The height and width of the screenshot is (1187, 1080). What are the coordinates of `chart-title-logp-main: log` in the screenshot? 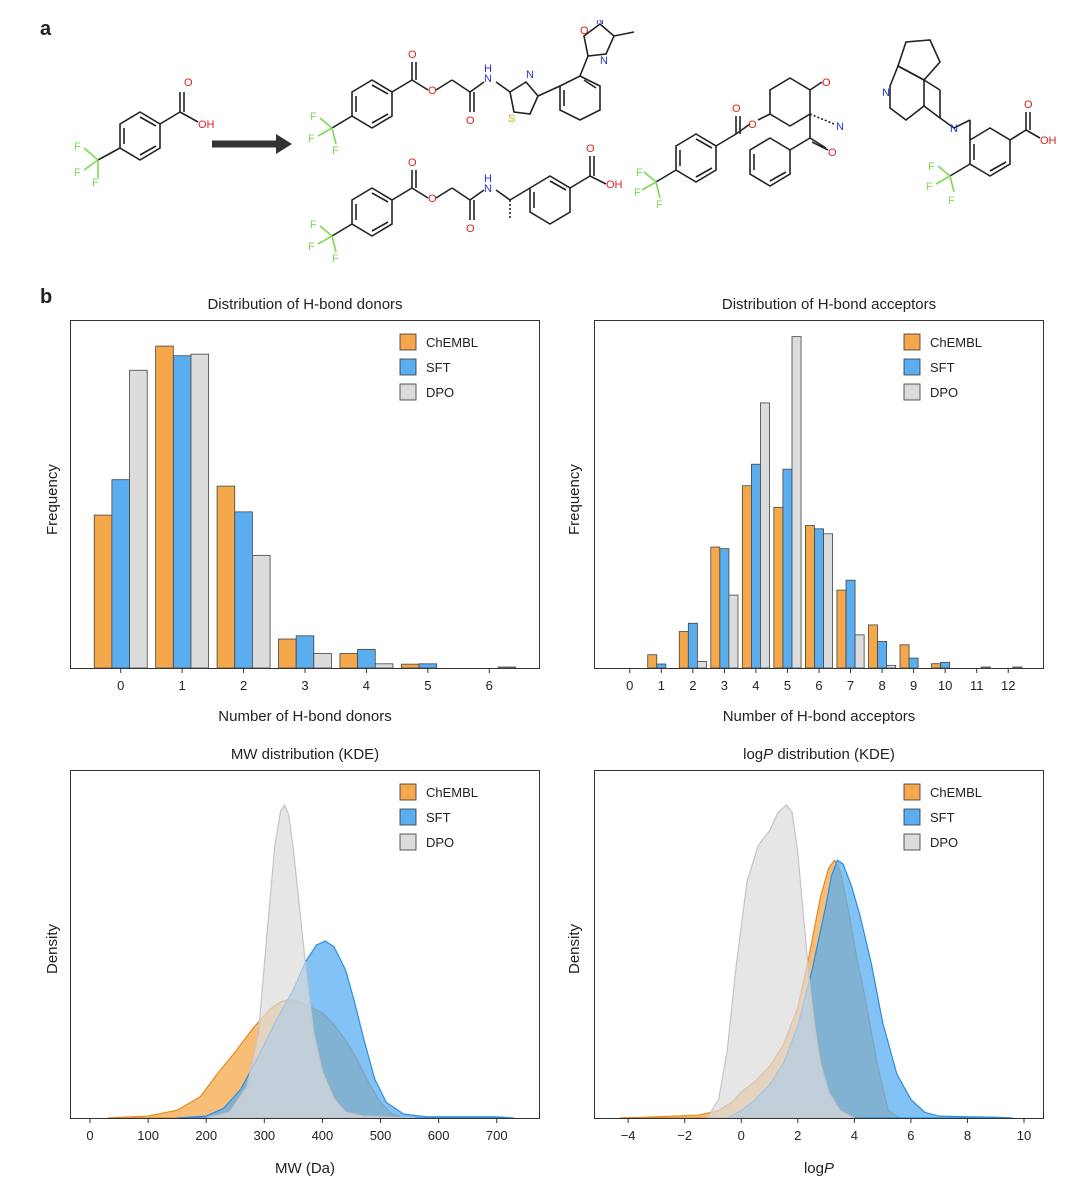 It's located at (753, 754).